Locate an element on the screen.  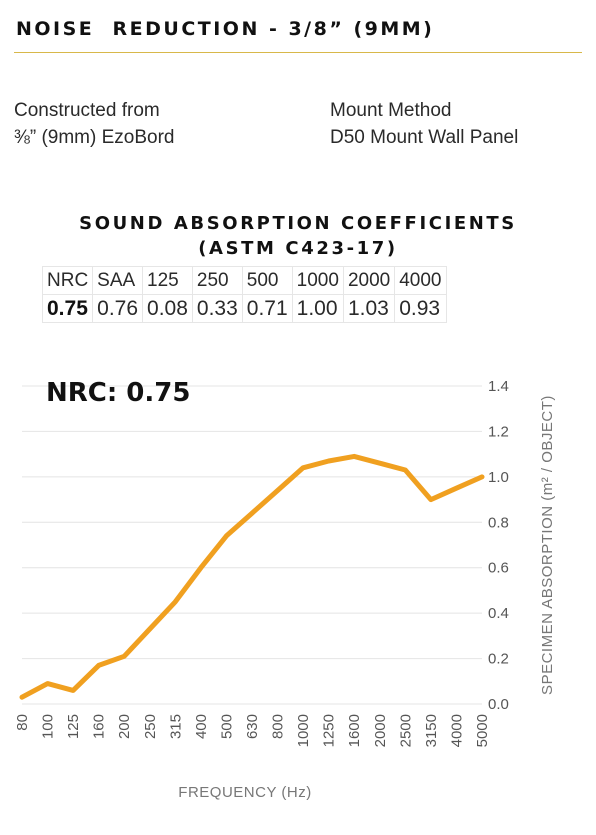
x-tick-label: 2000 is located at coordinates (380, 730).